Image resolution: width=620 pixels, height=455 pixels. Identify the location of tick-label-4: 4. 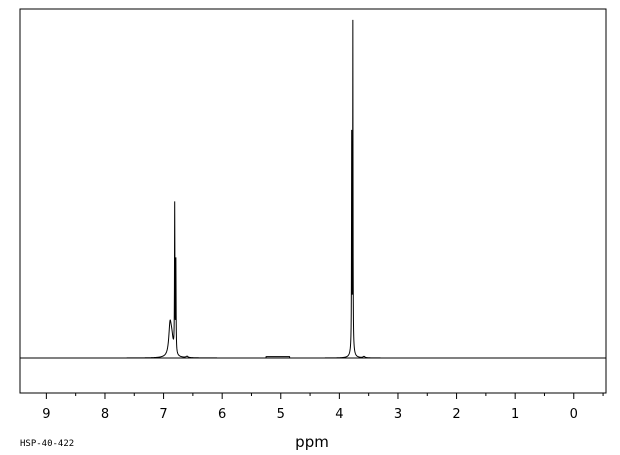
(339, 414).